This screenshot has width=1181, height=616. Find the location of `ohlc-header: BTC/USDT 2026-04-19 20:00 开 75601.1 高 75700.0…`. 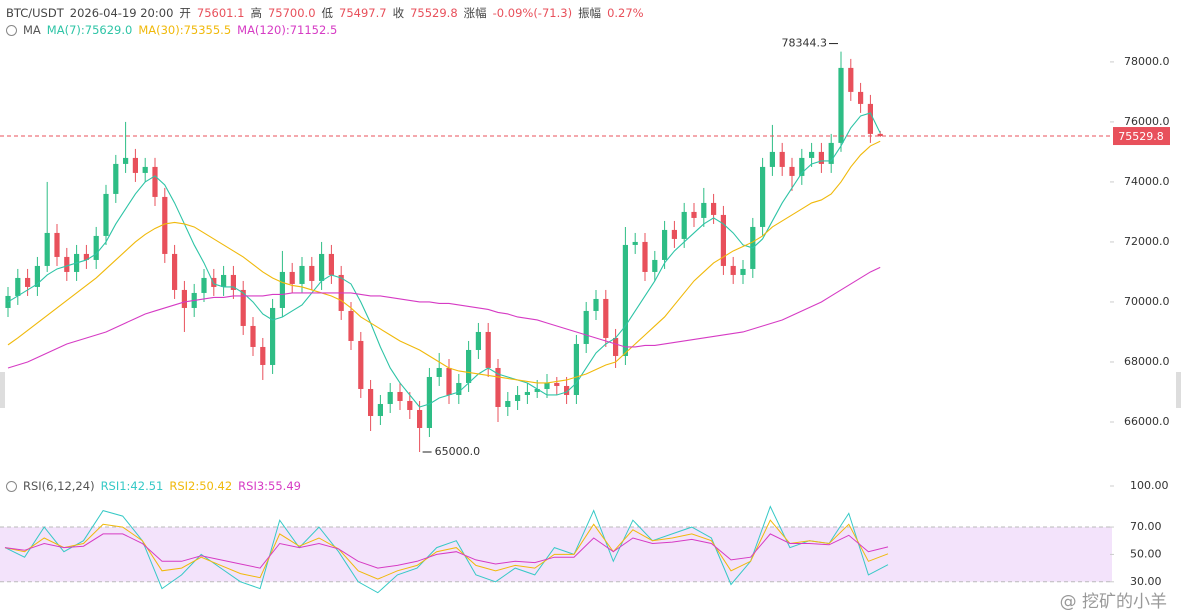

ohlc-header: BTC/USDT 2026-04-19 20:00 开 75601.1 高 75700.0… is located at coordinates (325, 13).